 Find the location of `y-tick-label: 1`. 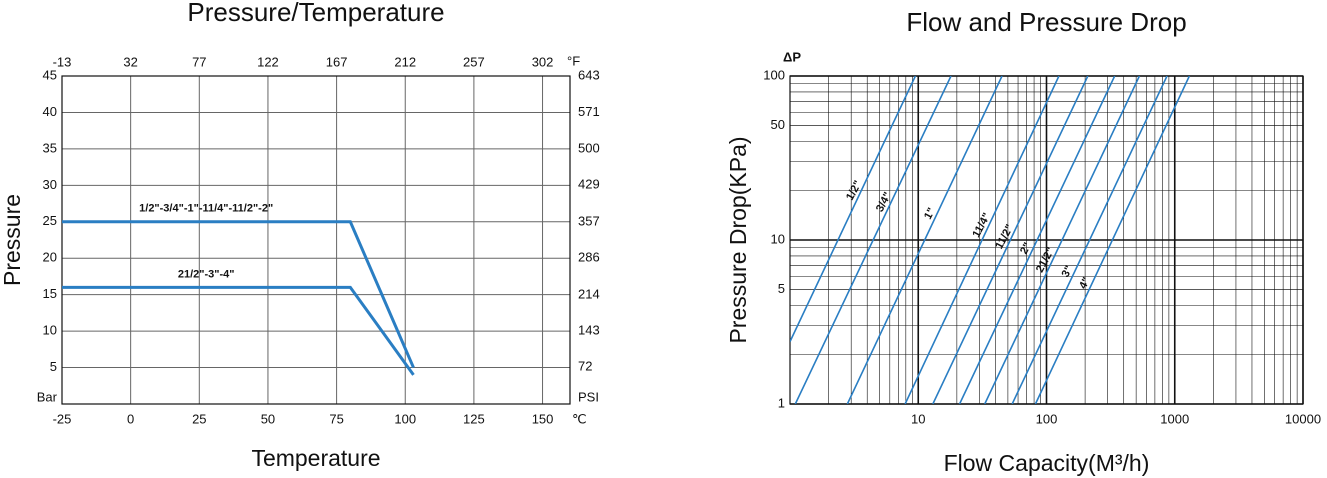

y-tick-label: 1 is located at coordinates (781, 402).